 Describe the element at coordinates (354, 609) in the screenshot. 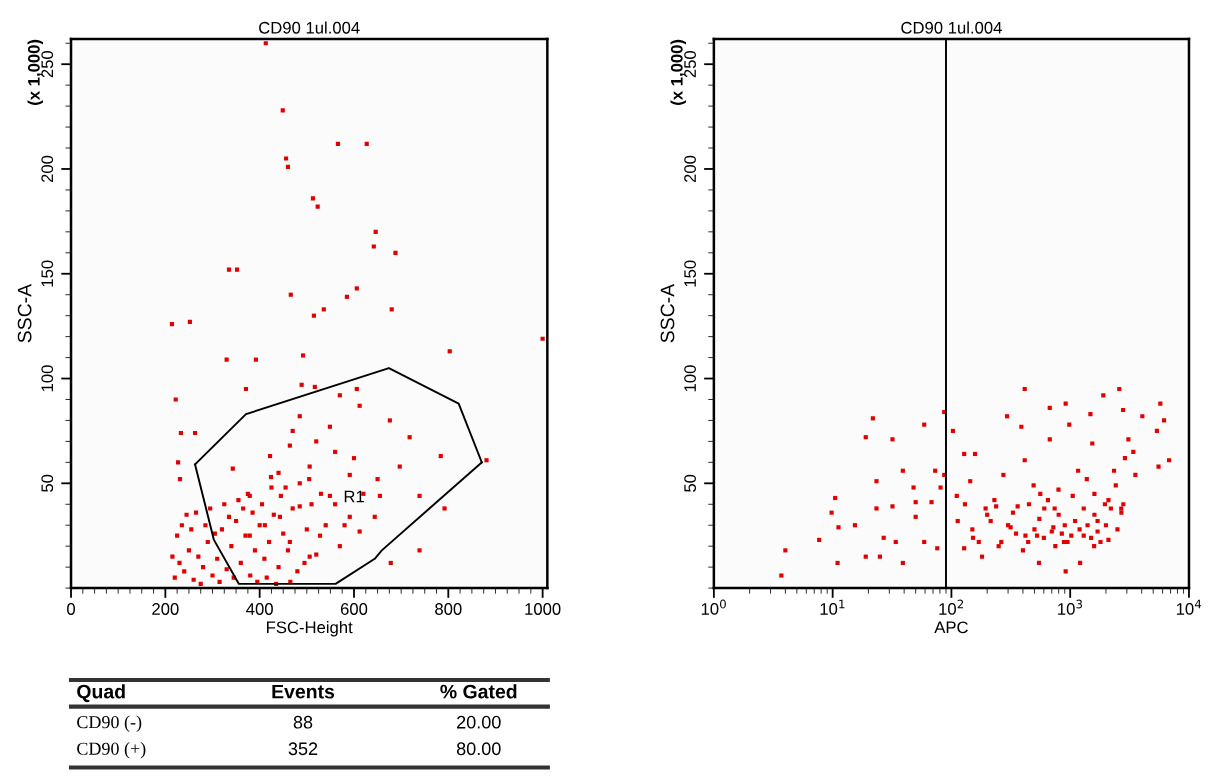

I see `x-tick-label: 600` at that location.